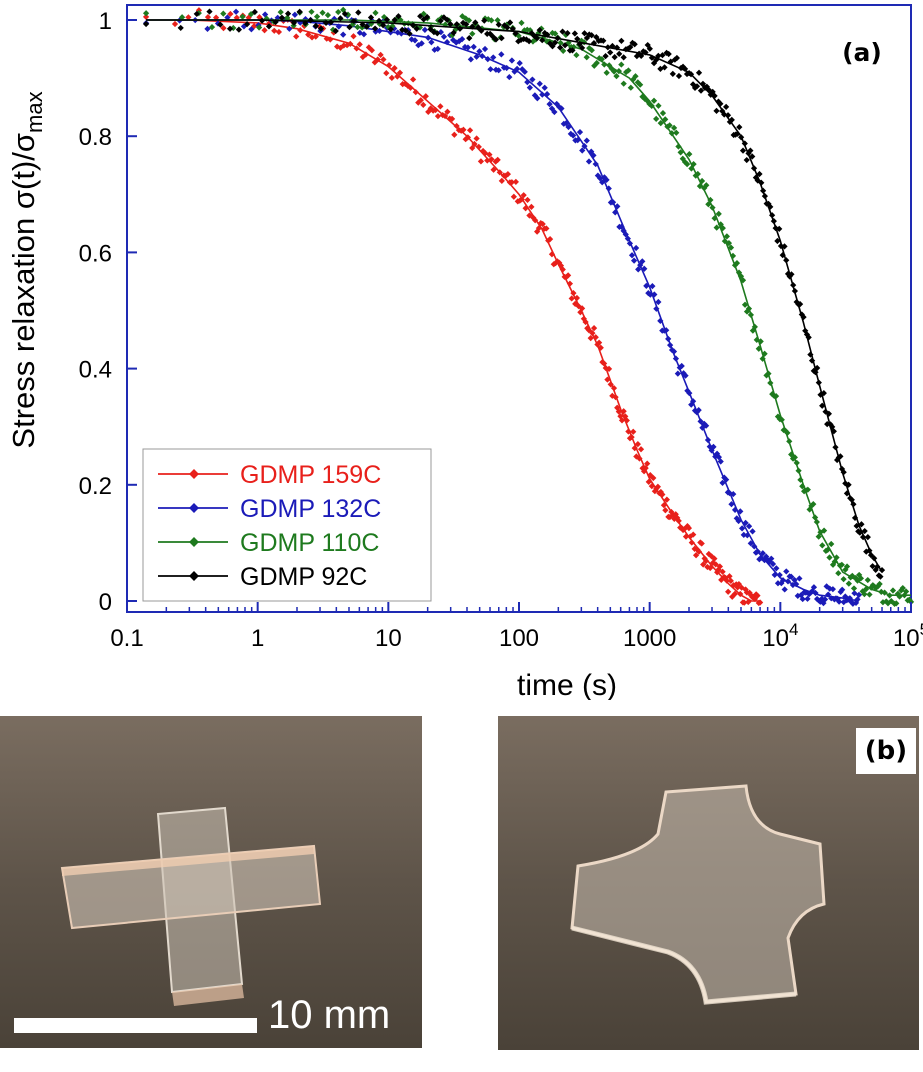 This screenshot has width=923, height=1072. Describe the element at coordinates (310, 475) in the screenshot. I see `legend-label: GDMP 159C` at that location.